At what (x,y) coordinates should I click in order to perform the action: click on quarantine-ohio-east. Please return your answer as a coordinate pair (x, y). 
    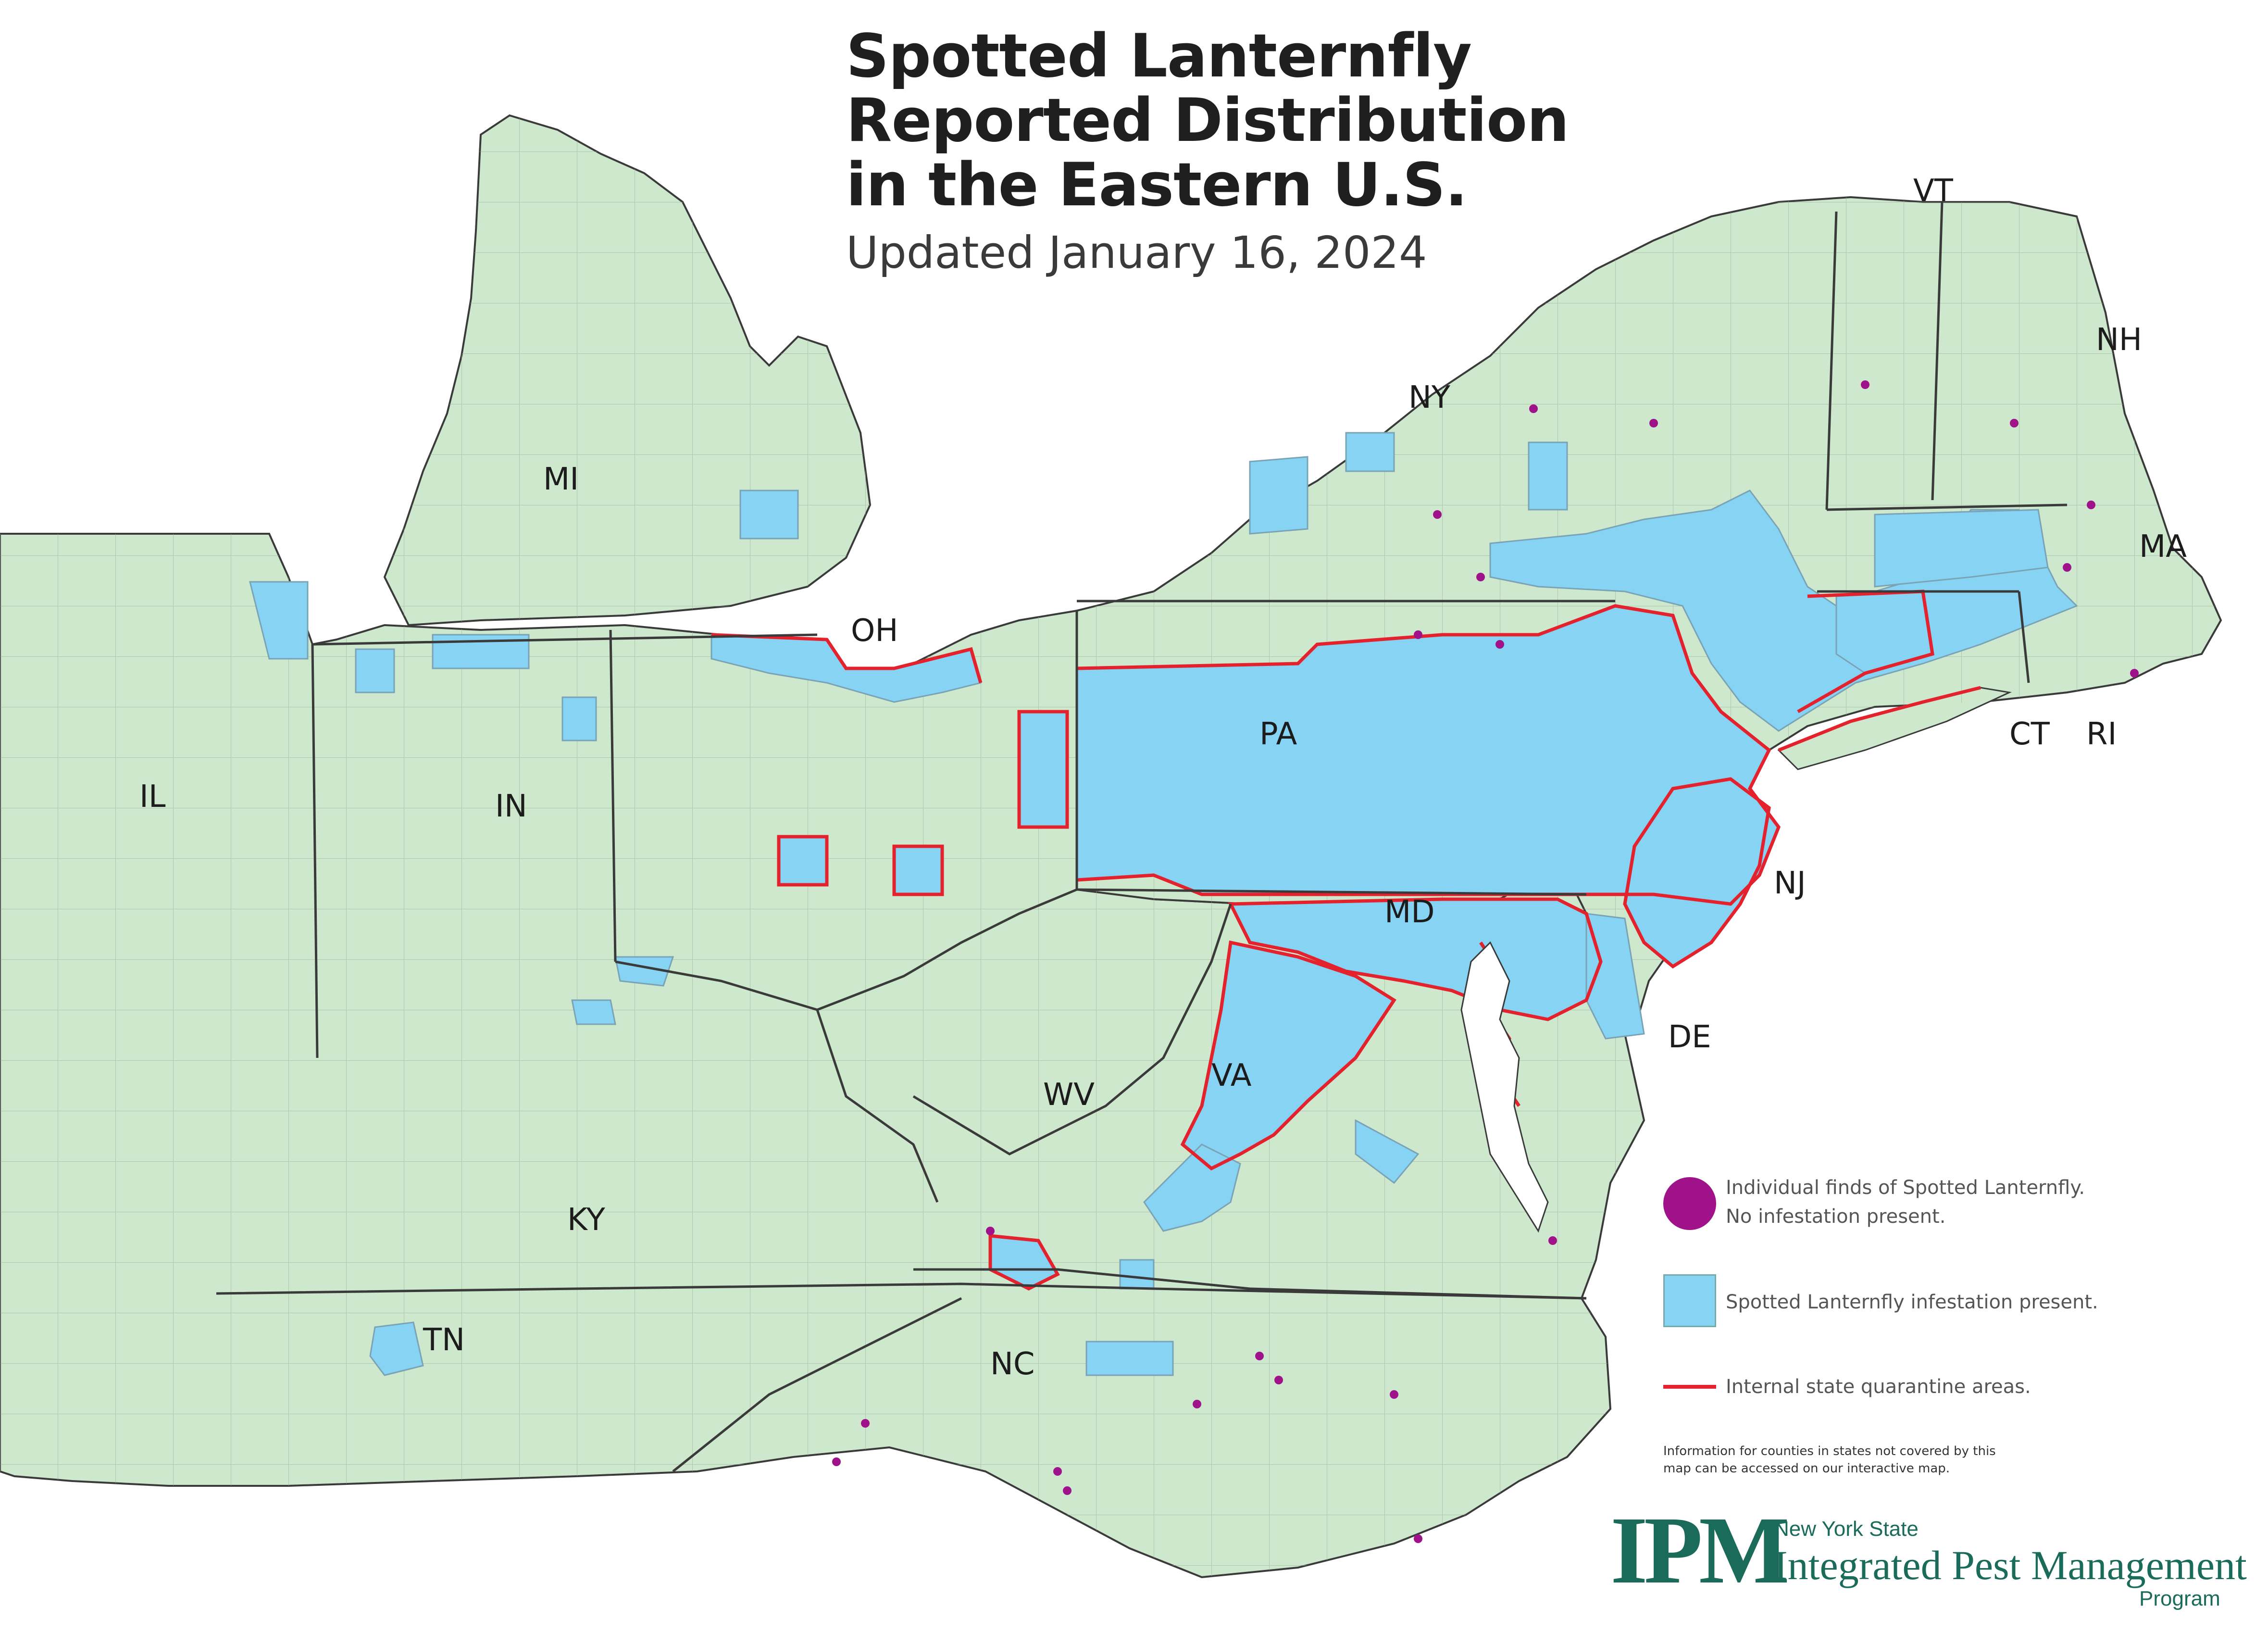
    Looking at the image, I should click on (1043, 769).